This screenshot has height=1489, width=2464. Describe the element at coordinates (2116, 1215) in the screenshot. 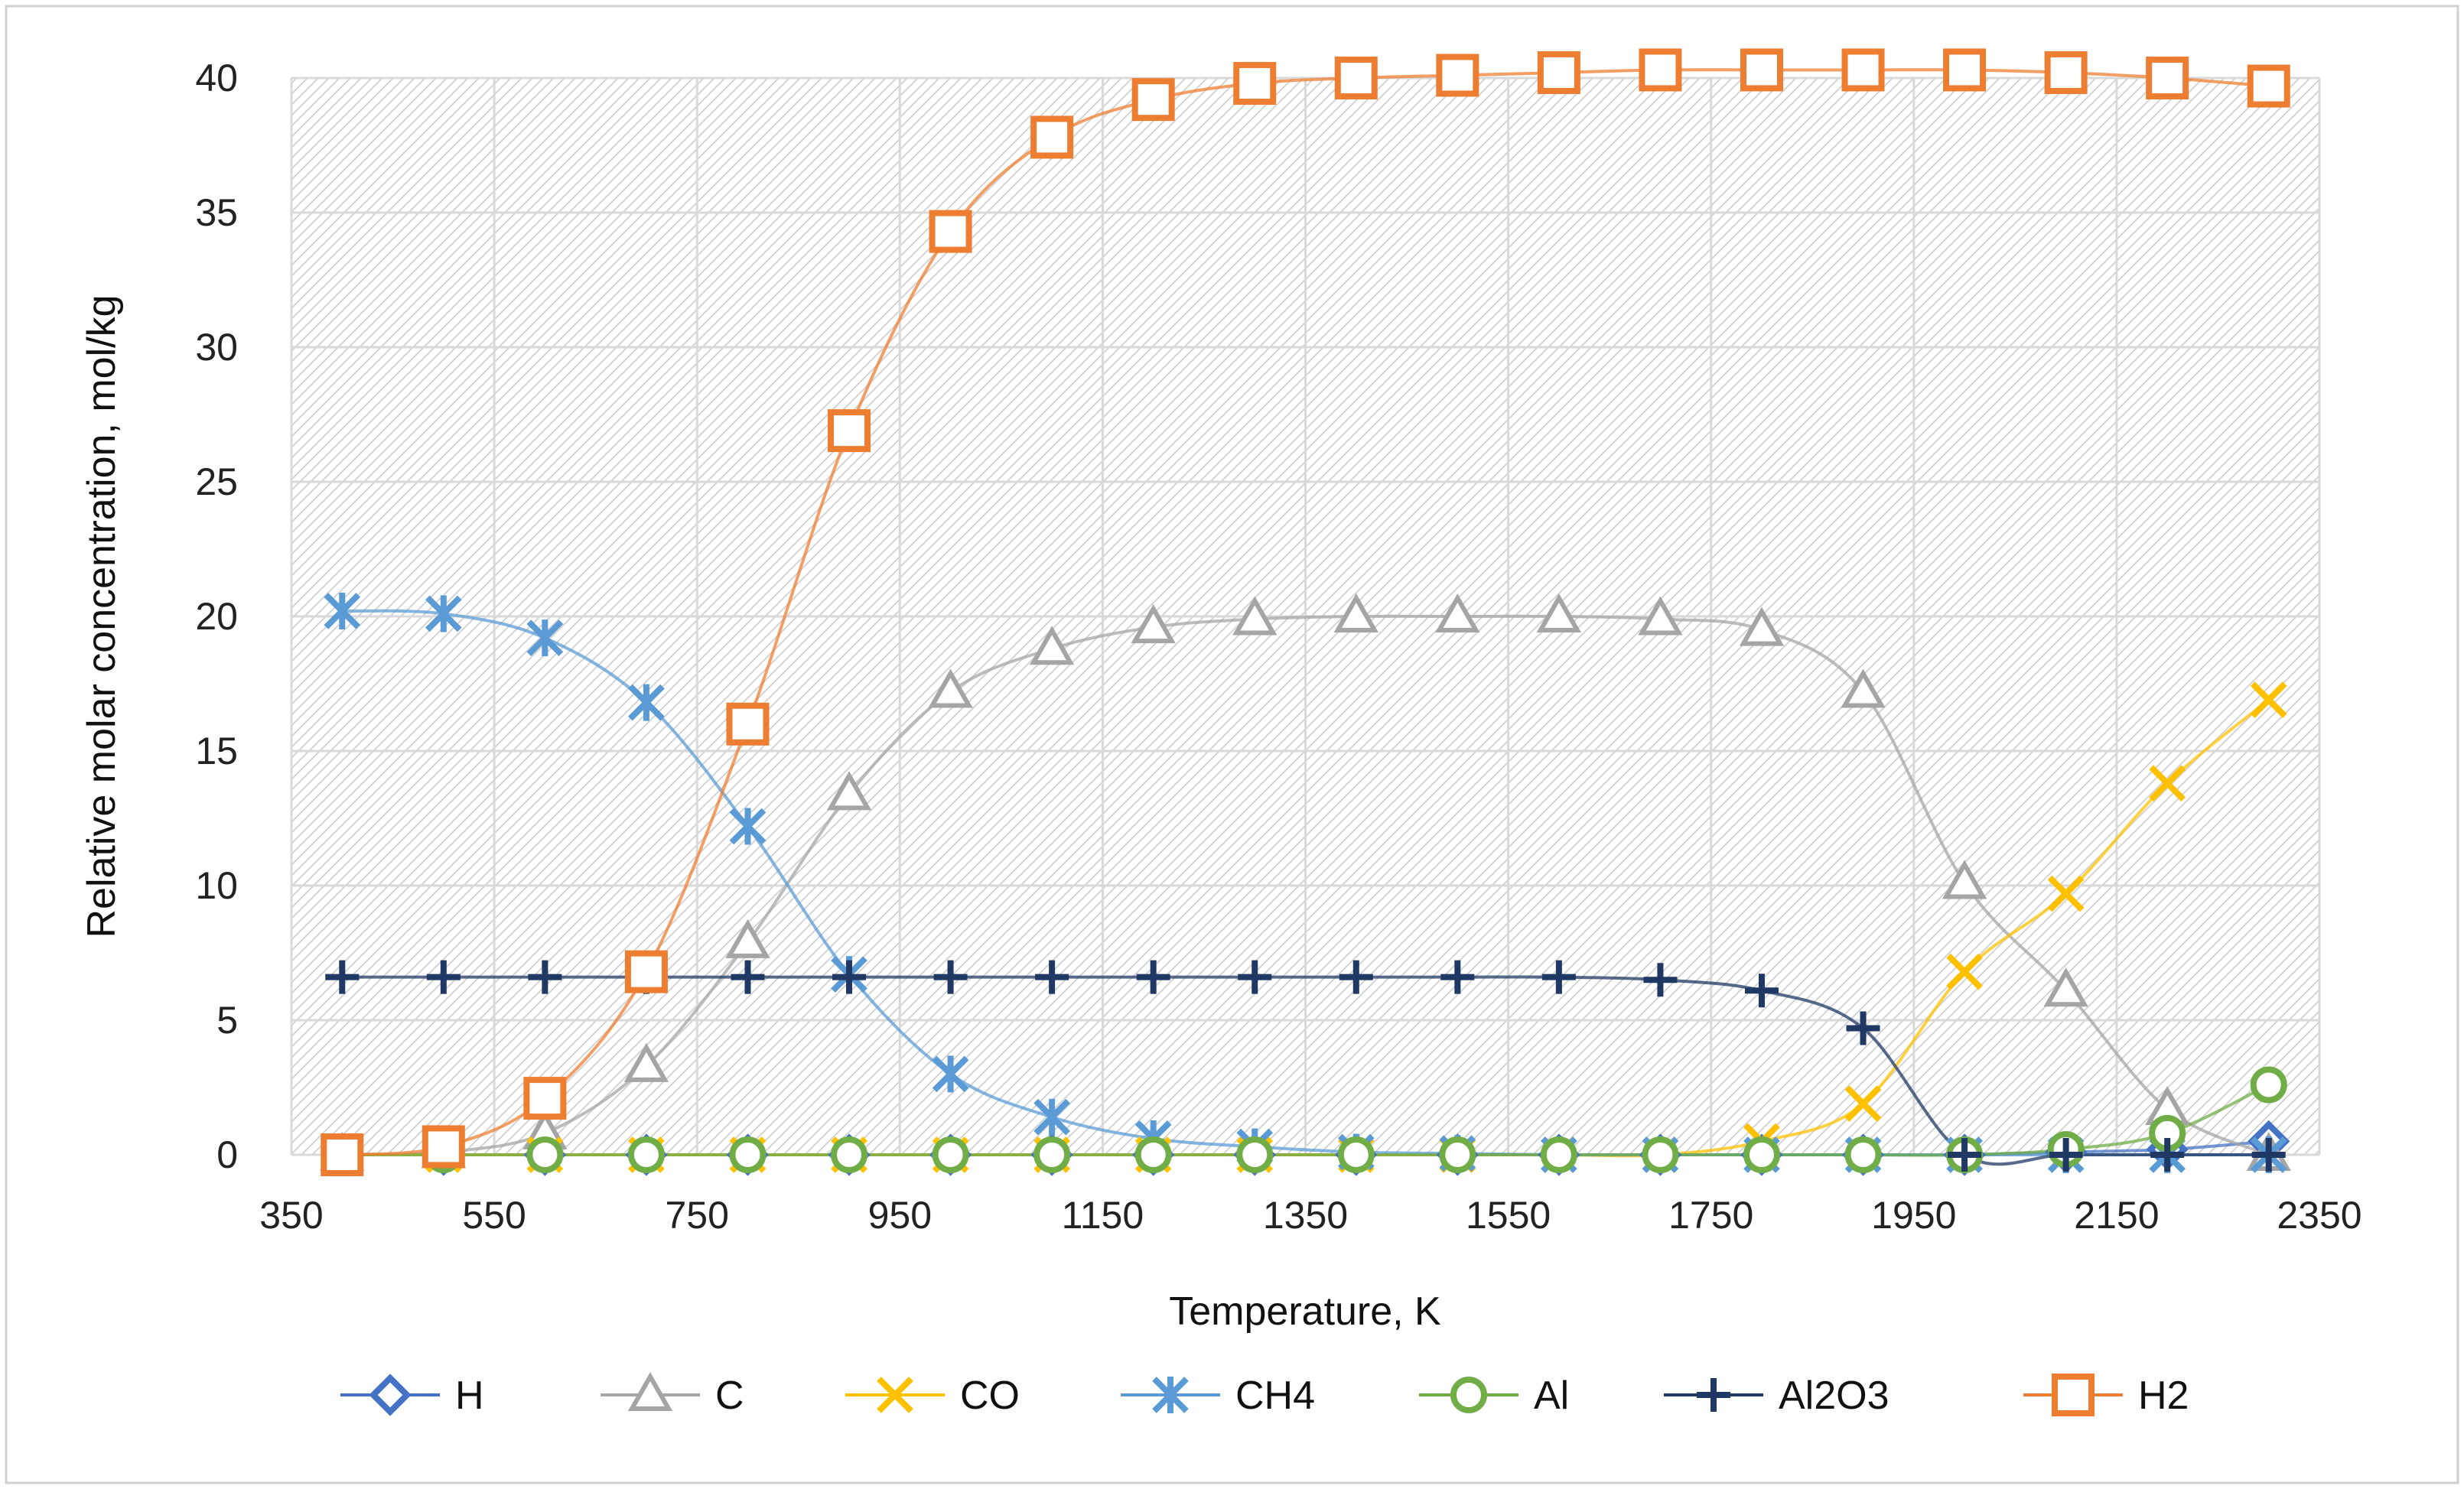

I see `x-tick-label: 2150` at that location.